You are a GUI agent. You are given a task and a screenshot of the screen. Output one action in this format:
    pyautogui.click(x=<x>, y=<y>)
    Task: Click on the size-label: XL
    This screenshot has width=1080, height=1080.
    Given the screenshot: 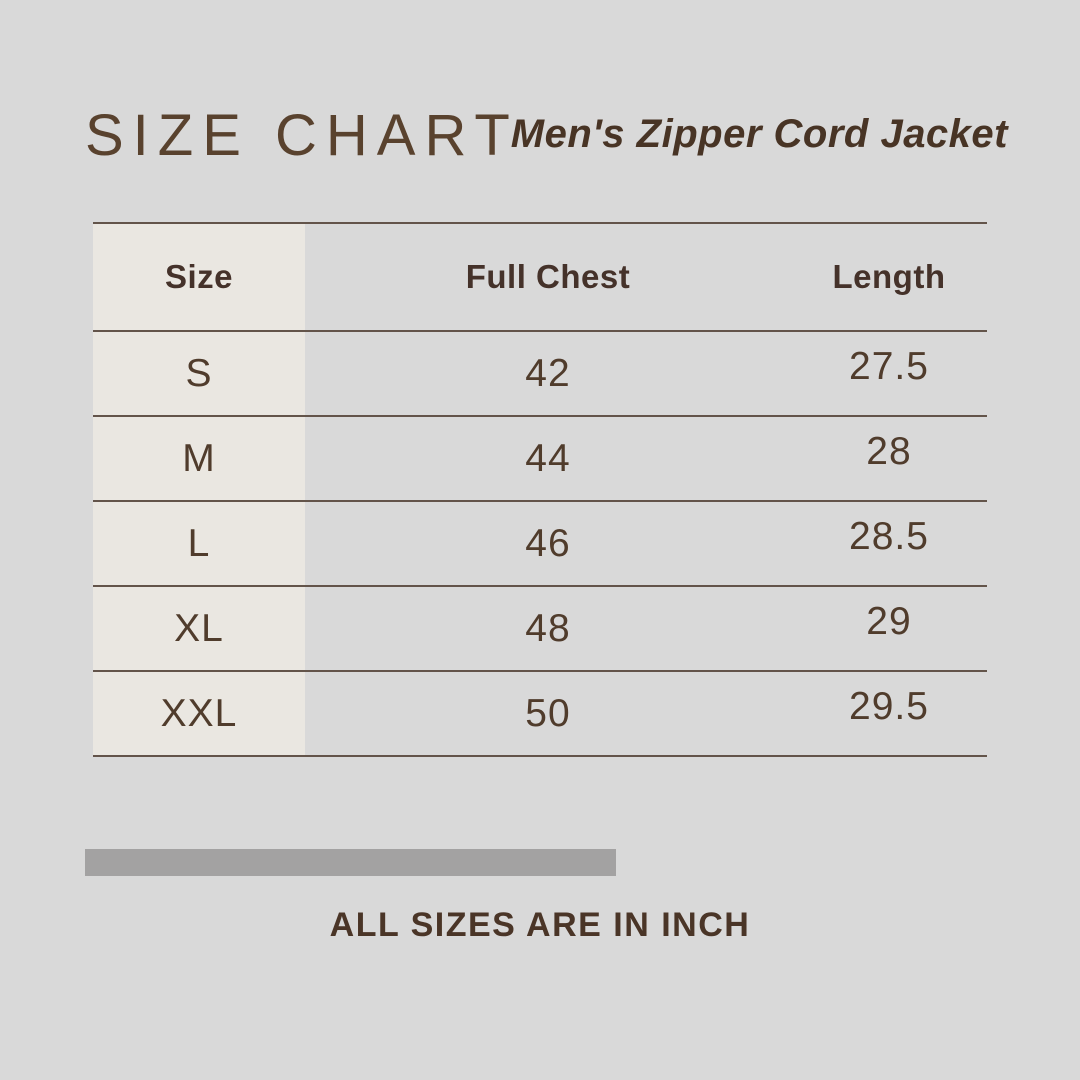 What is the action you would take?
    pyautogui.click(x=199, y=628)
    